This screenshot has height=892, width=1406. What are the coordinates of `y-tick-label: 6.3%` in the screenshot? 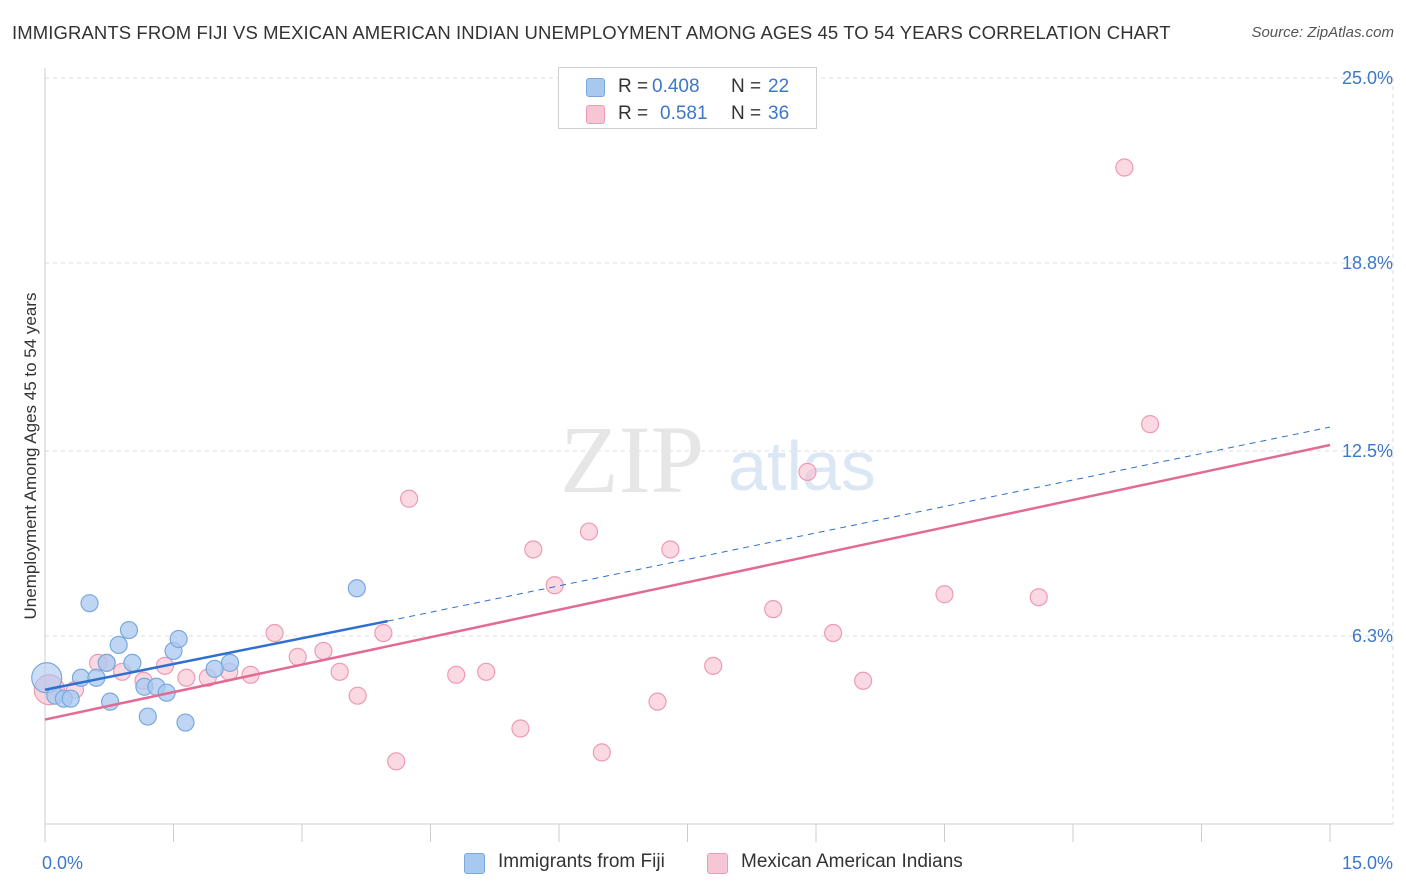 It's located at (1372, 636).